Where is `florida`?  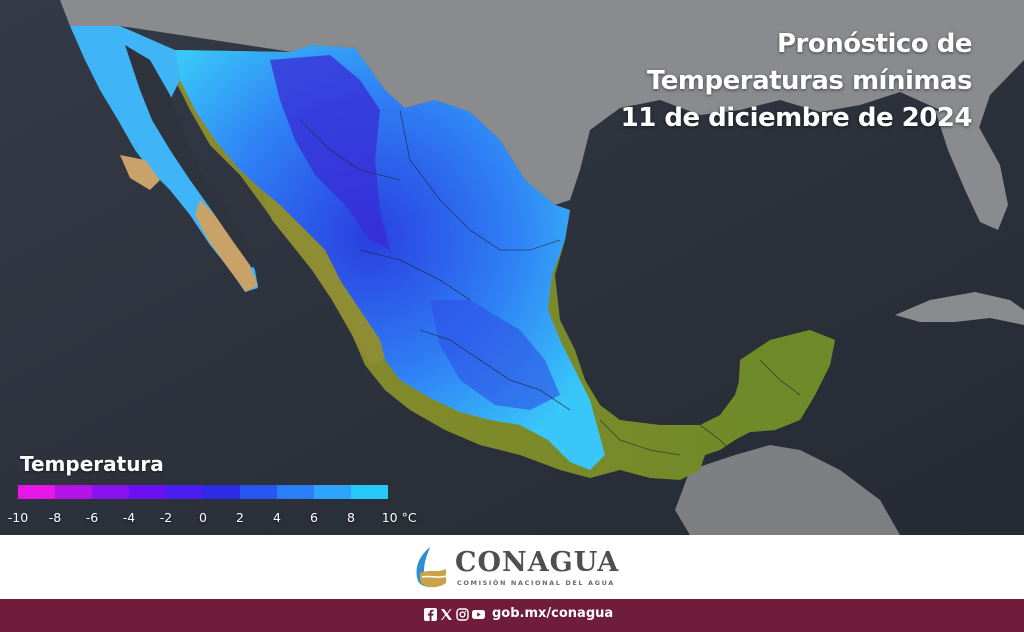 florida is located at coordinates (971, 170).